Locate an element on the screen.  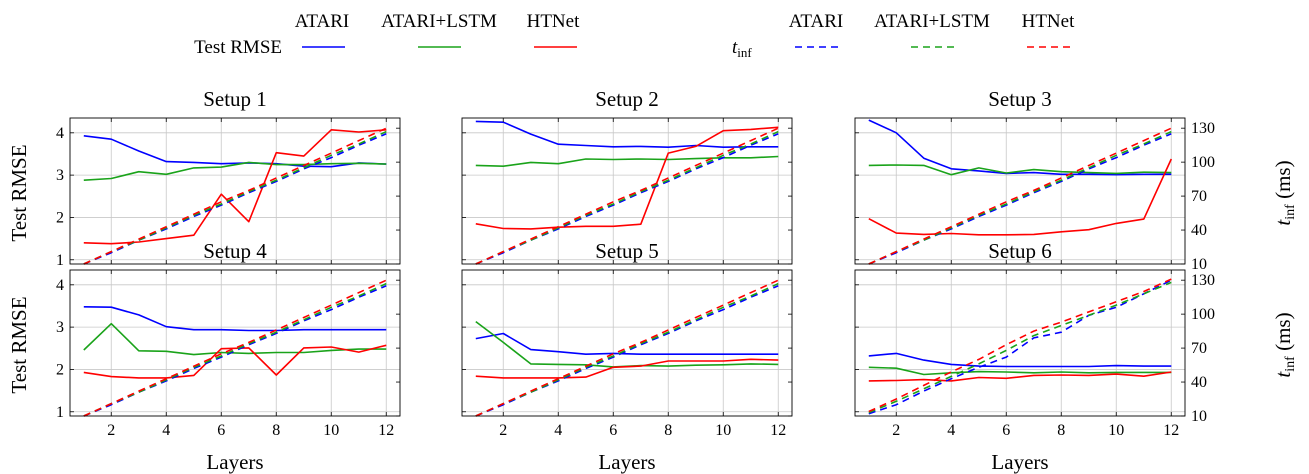
y-left-label-row2: Test RMSE is located at coordinates (19, 344).